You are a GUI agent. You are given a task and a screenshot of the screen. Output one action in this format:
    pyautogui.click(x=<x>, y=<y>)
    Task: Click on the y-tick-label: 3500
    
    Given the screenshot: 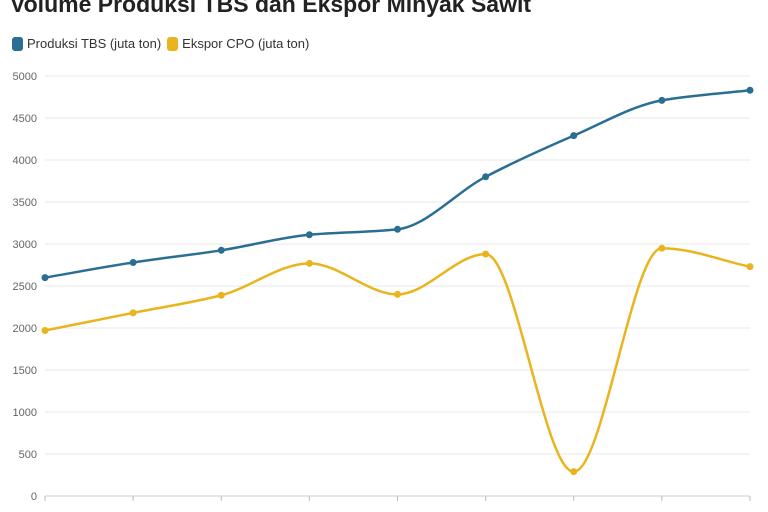 What is the action you would take?
    pyautogui.click(x=25, y=203)
    